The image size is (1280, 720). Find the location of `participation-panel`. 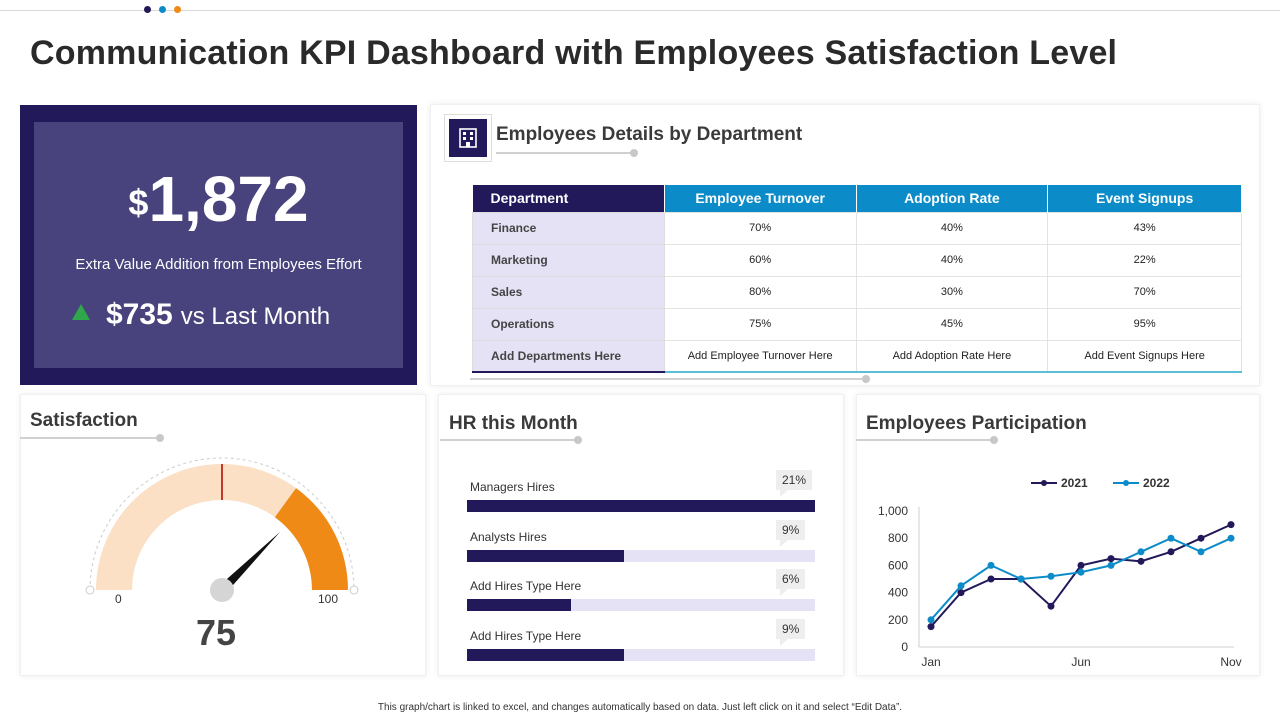

participation-panel is located at coordinates (1058, 535).